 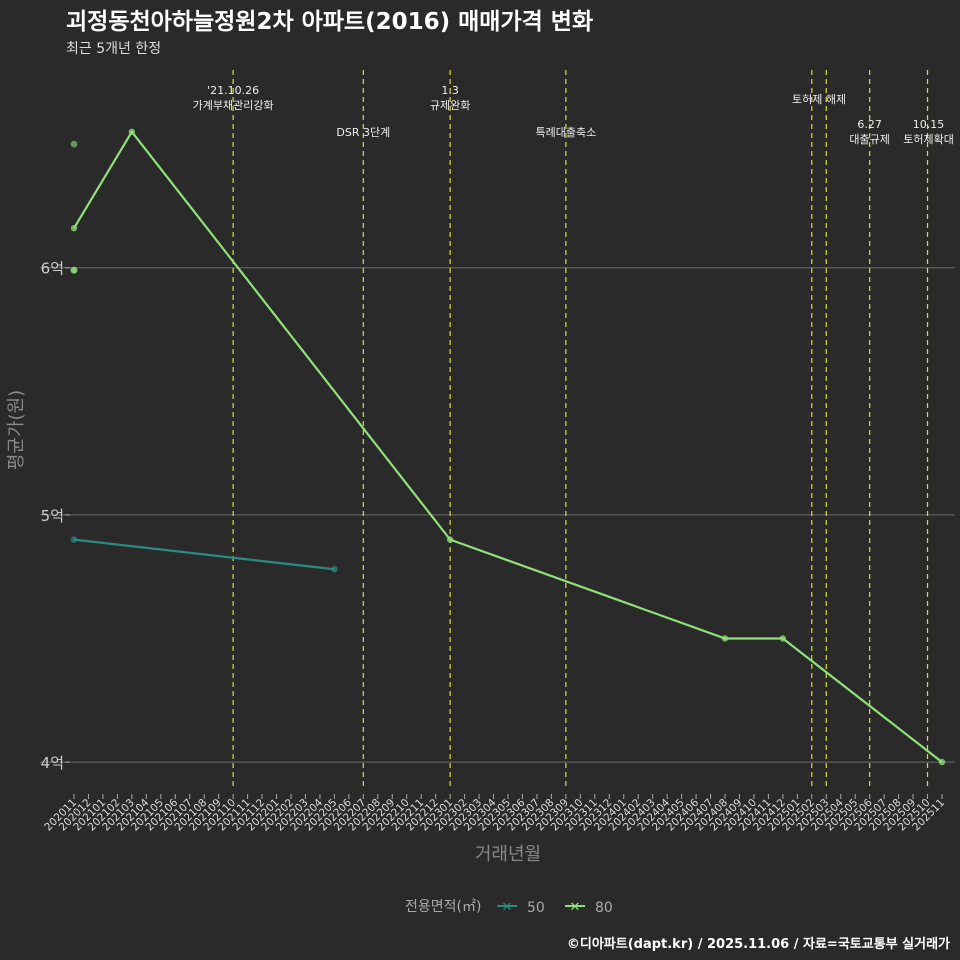 What do you see at coordinates (565, 132) in the screenshot?
I see `event-label: 특례대출축소` at bounding box center [565, 132].